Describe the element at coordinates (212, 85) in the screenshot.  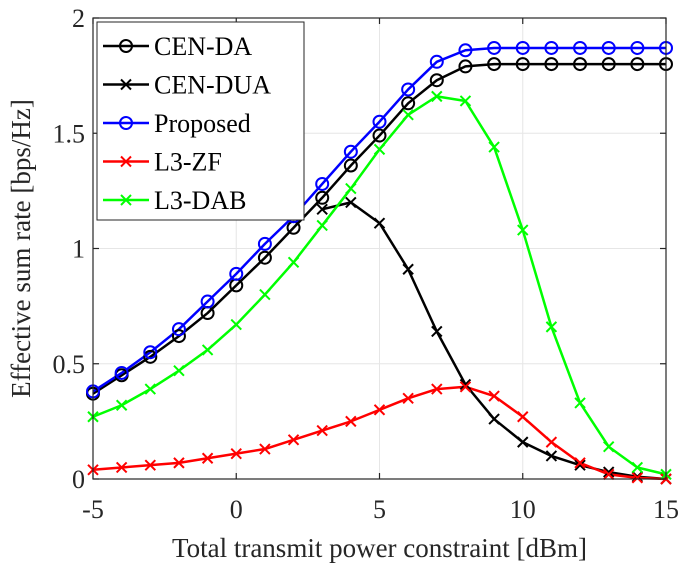
I see `legend-label-cen-dua: CEN-DUA` at that location.